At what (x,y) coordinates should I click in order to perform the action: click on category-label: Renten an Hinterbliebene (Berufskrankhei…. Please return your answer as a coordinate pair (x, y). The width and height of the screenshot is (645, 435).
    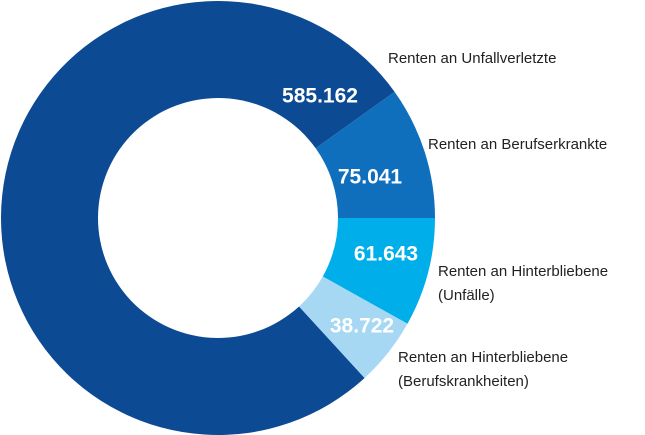
    Looking at the image, I should click on (483, 369).